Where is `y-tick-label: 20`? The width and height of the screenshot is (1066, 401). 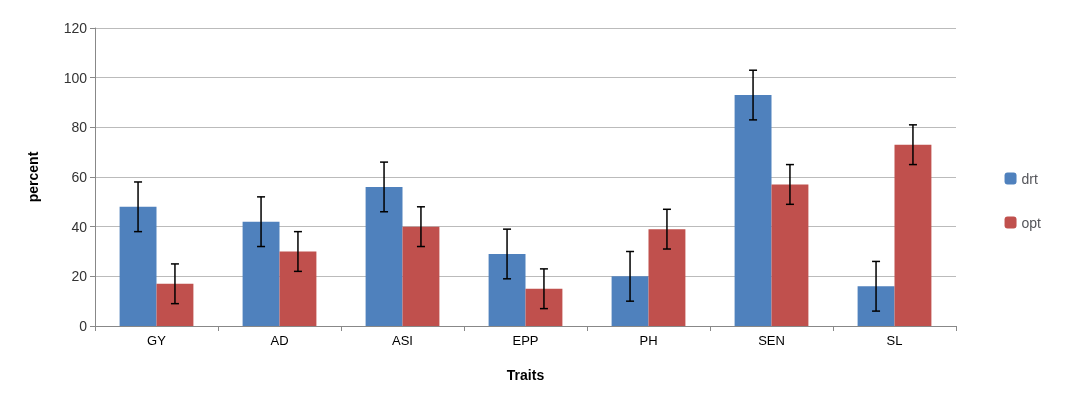 y-tick-label: 20 is located at coordinates (79, 276).